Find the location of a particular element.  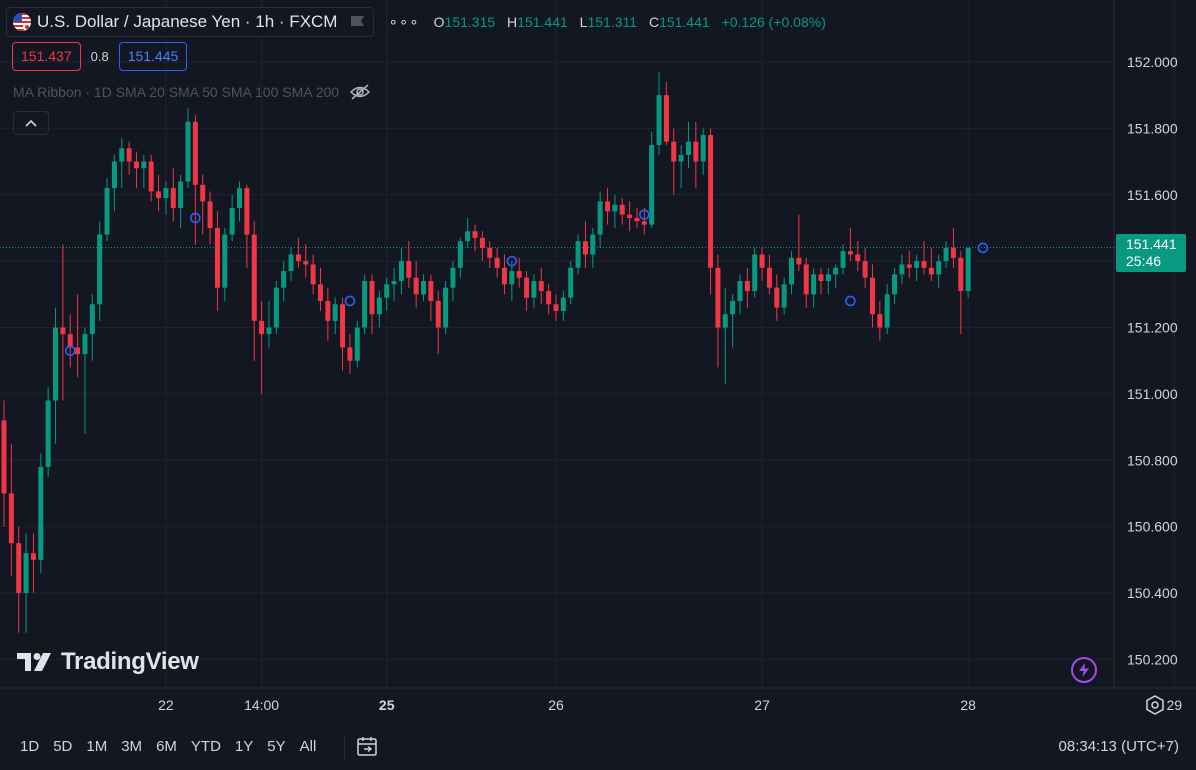

change-value: +0.126 (+0.08%) is located at coordinates (773, 22).